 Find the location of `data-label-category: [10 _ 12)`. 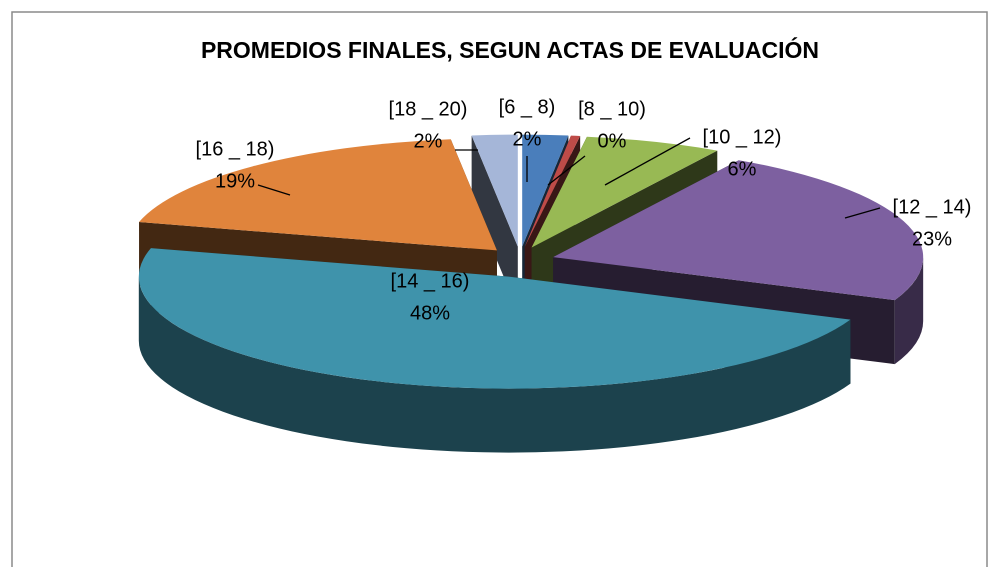

data-label-category: [10 _ 12) is located at coordinates (742, 137).